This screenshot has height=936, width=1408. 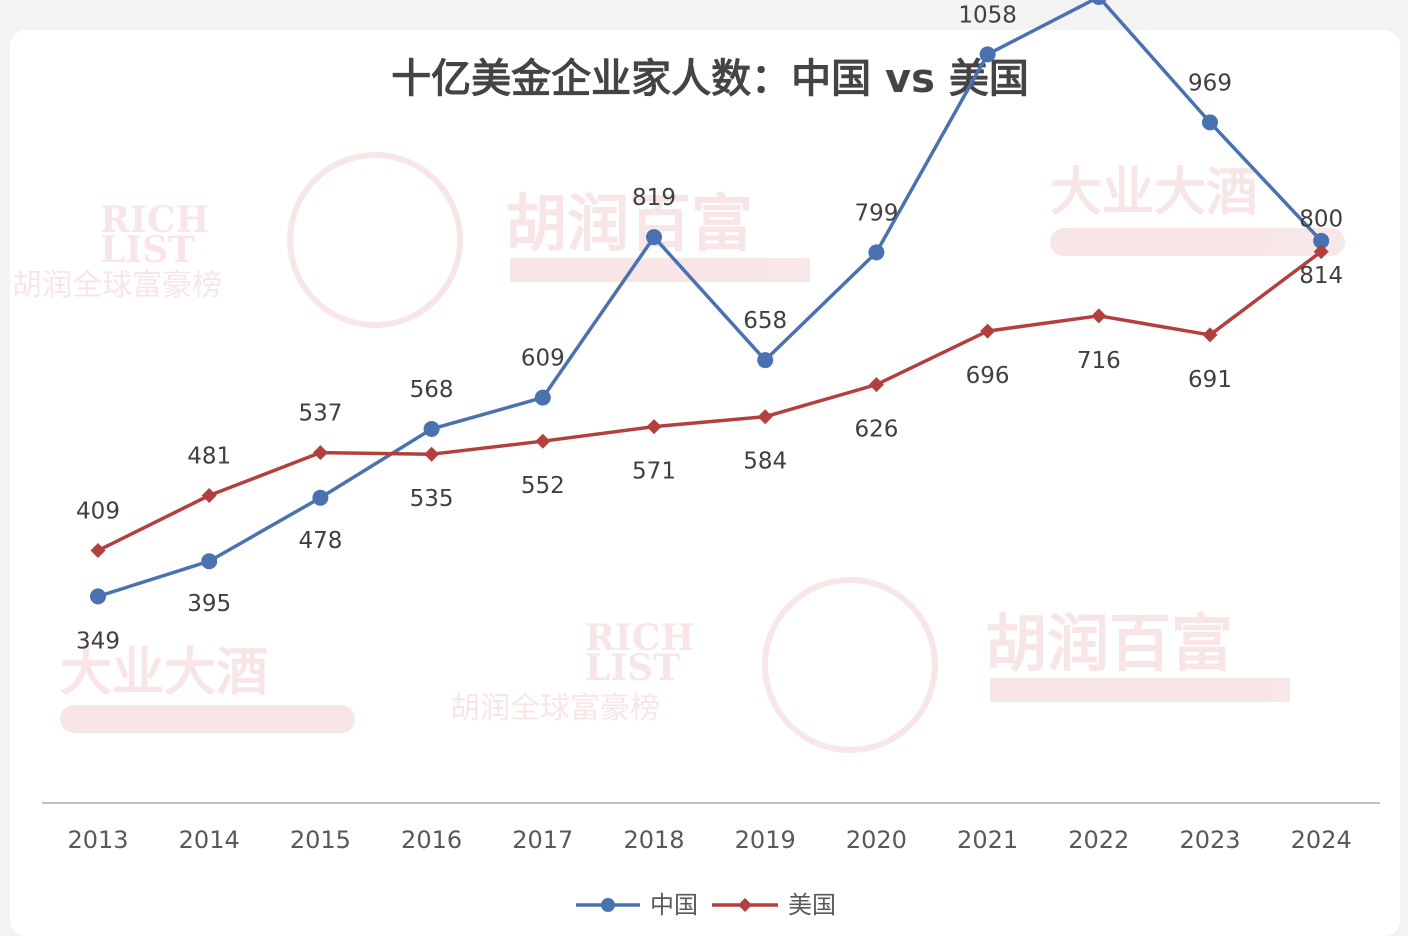 I want to click on data-label-usa: 535, so click(x=432, y=499).